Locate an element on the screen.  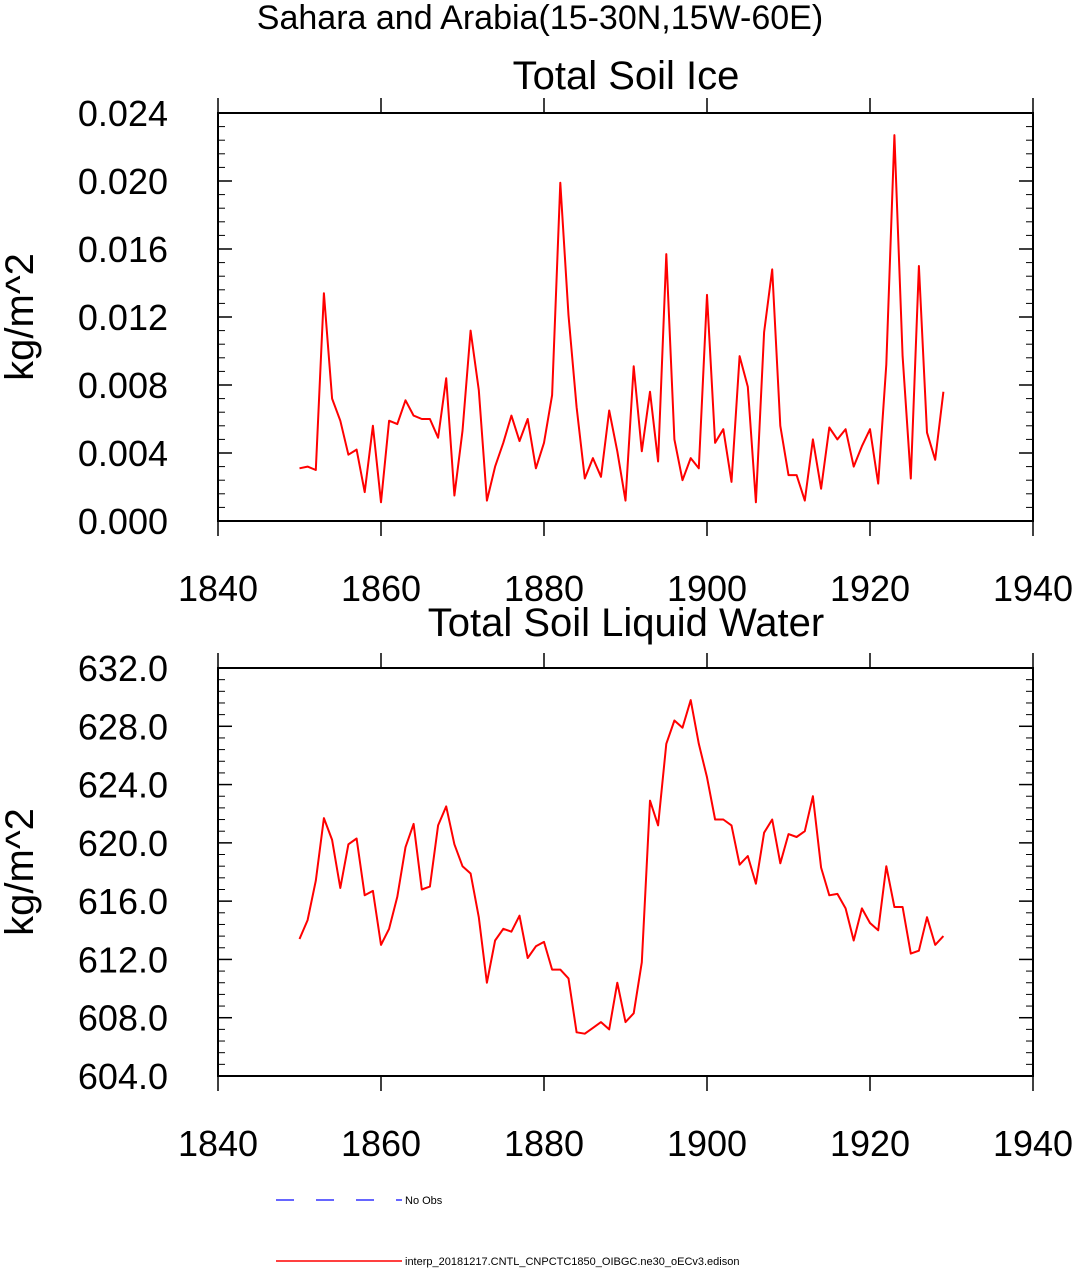
soil-ice-title: Total Soil Ice is located at coordinates (626, 76).